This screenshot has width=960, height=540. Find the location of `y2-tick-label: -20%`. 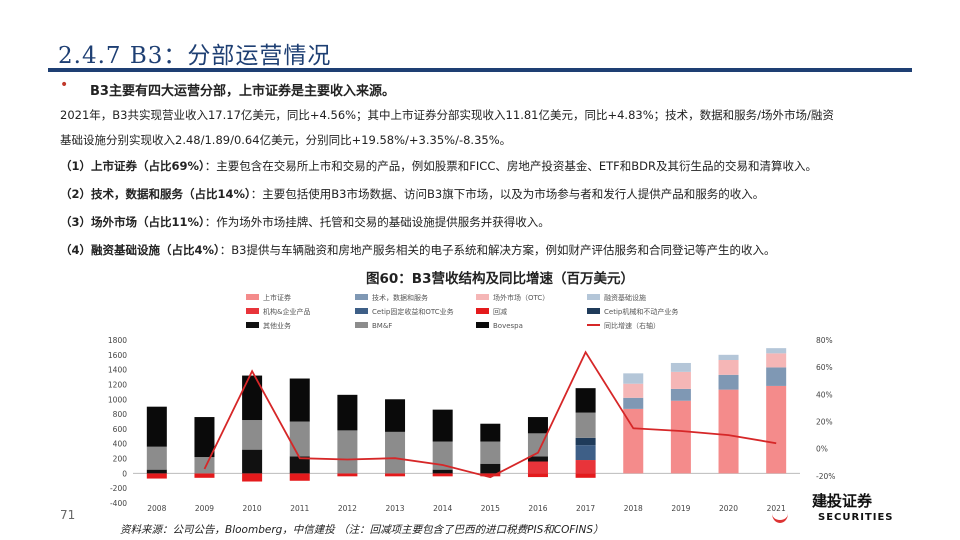

y2-tick-label: -20% is located at coordinates (825, 476).